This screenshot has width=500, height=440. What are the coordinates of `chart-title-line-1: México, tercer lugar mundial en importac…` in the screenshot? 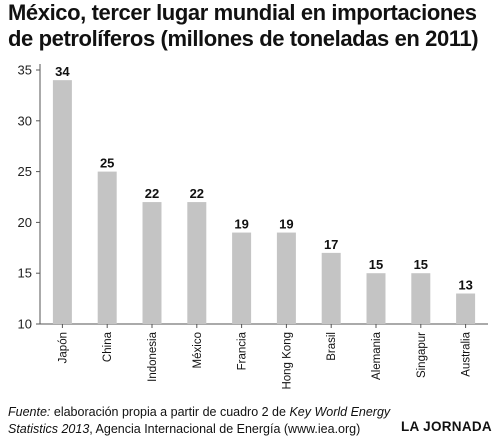 It's located at (242, 12).